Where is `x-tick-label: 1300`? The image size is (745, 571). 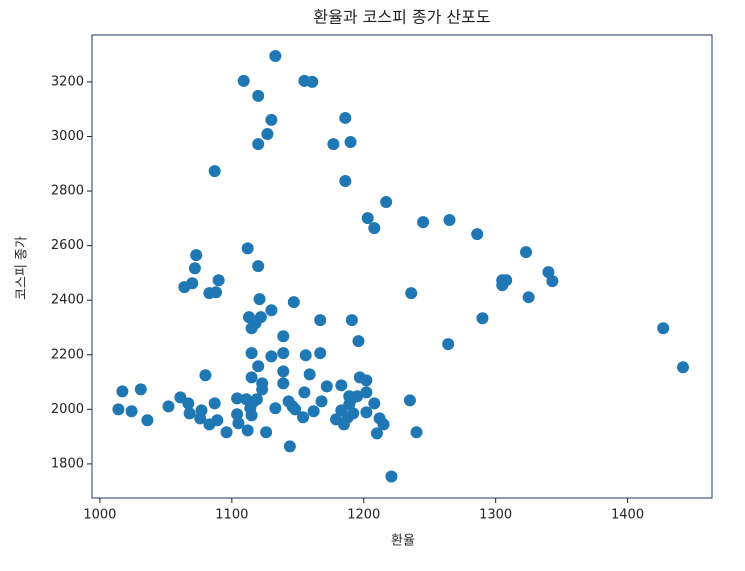 x-tick-label: 1300 is located at coordinates (495, 515).